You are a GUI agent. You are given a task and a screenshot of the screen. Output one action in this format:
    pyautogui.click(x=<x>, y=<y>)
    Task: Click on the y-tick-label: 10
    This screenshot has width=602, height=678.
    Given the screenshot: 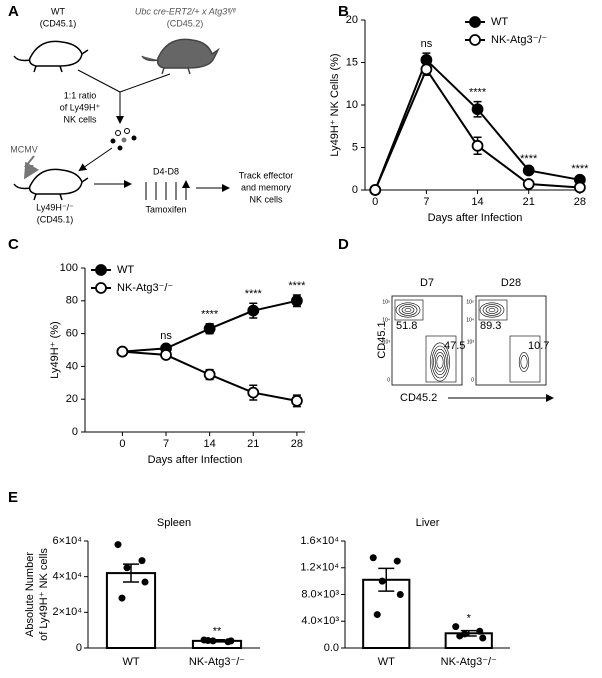 What is the action you would take?
    pyautogui.click(x=352, y=105)
    